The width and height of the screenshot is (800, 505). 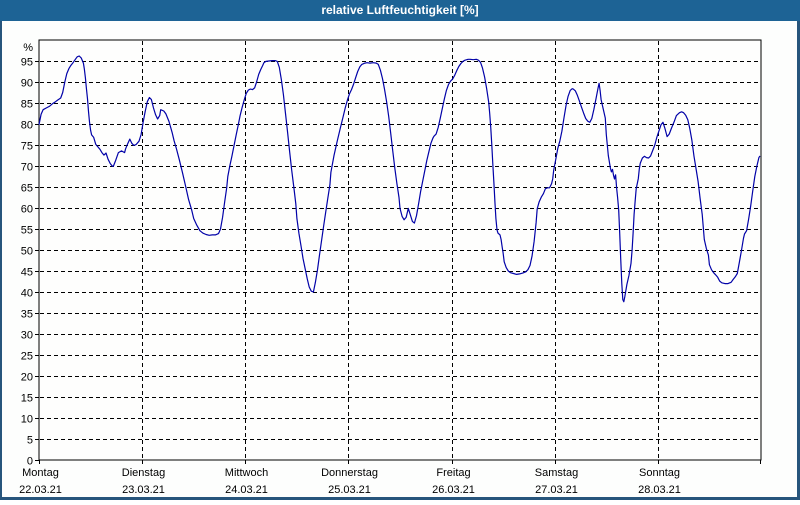 What do you see at coordinates (143, 473) in the screenshot?
I see `x-day-label: Dienstag` at bounding box center [143, 473].